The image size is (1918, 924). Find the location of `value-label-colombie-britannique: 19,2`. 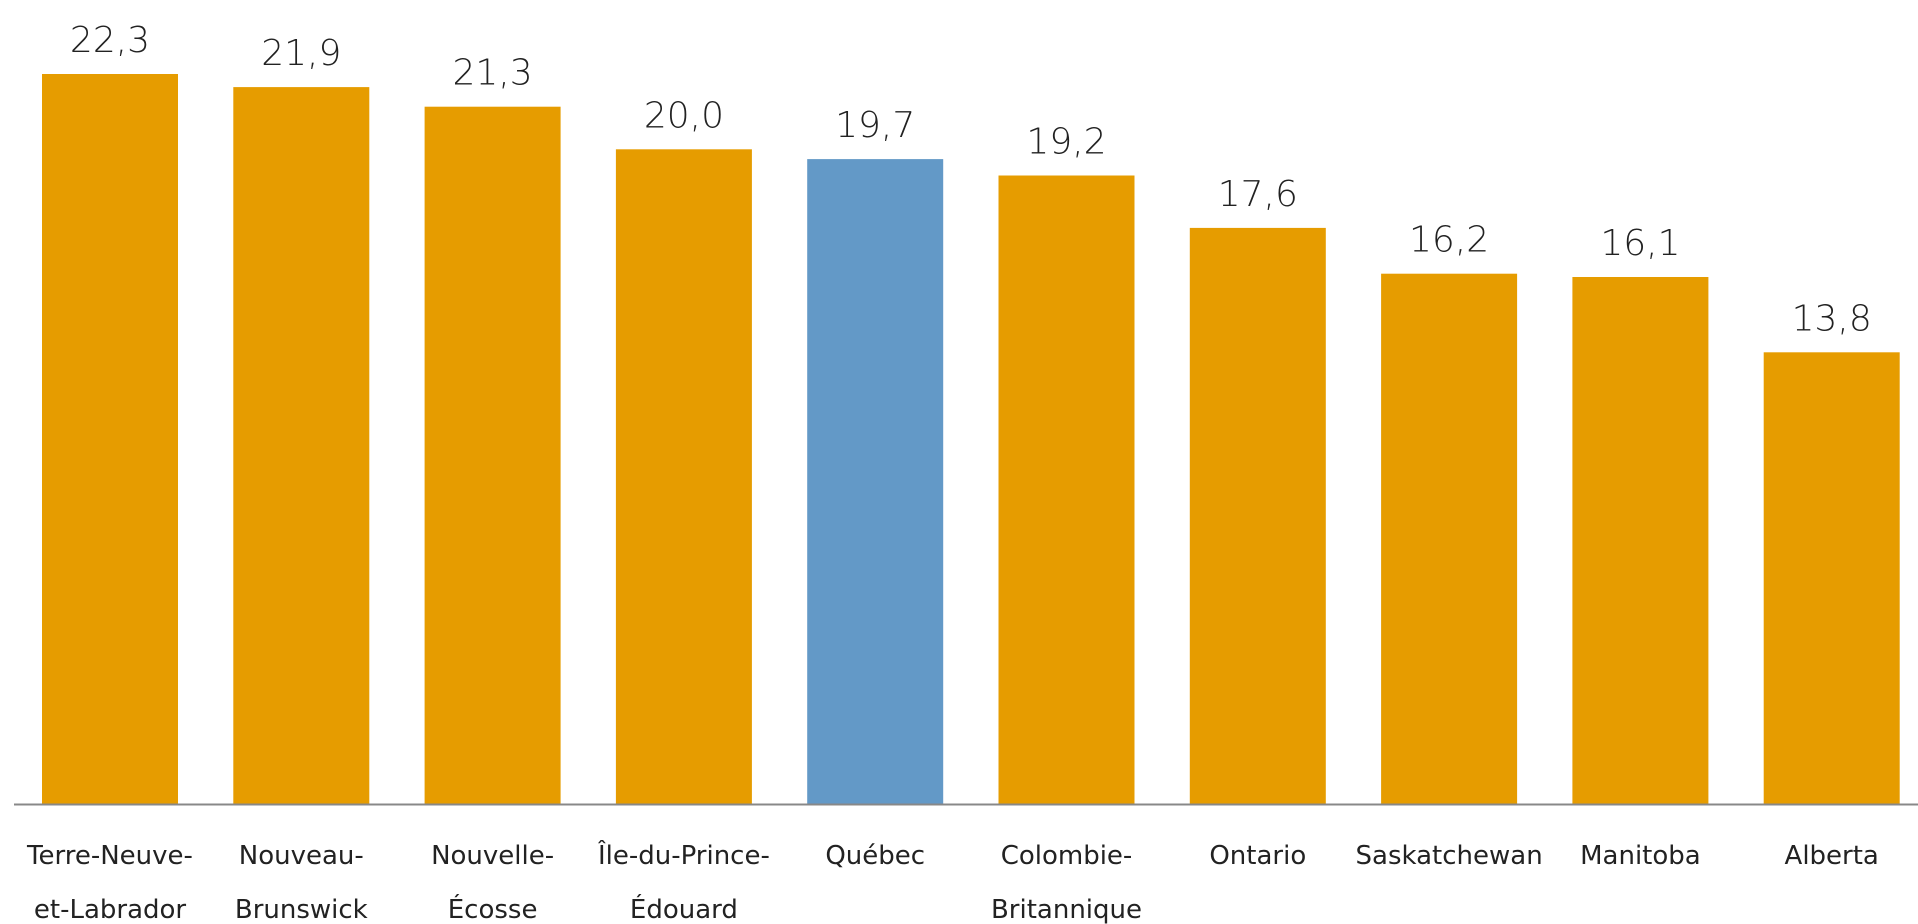

value-label-colombie-britannique: 19,2 is located at coordinates (1066, 142).